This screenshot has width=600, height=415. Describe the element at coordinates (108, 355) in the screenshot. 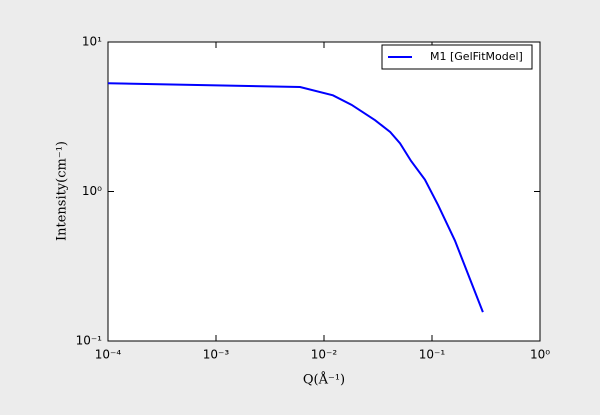

I see `x-tick-label: 10⁻⁴` at that location.